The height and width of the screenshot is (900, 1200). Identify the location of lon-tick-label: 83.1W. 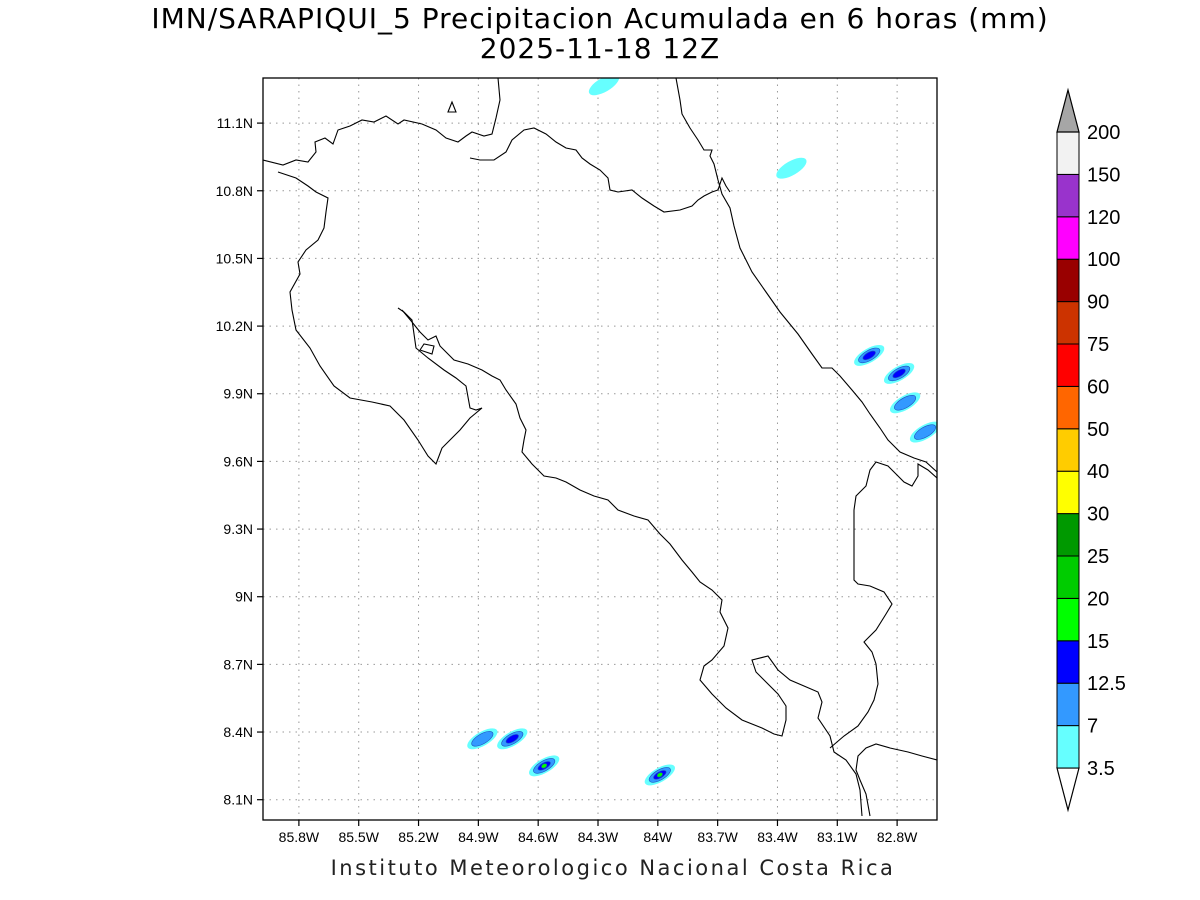
(837, 837).